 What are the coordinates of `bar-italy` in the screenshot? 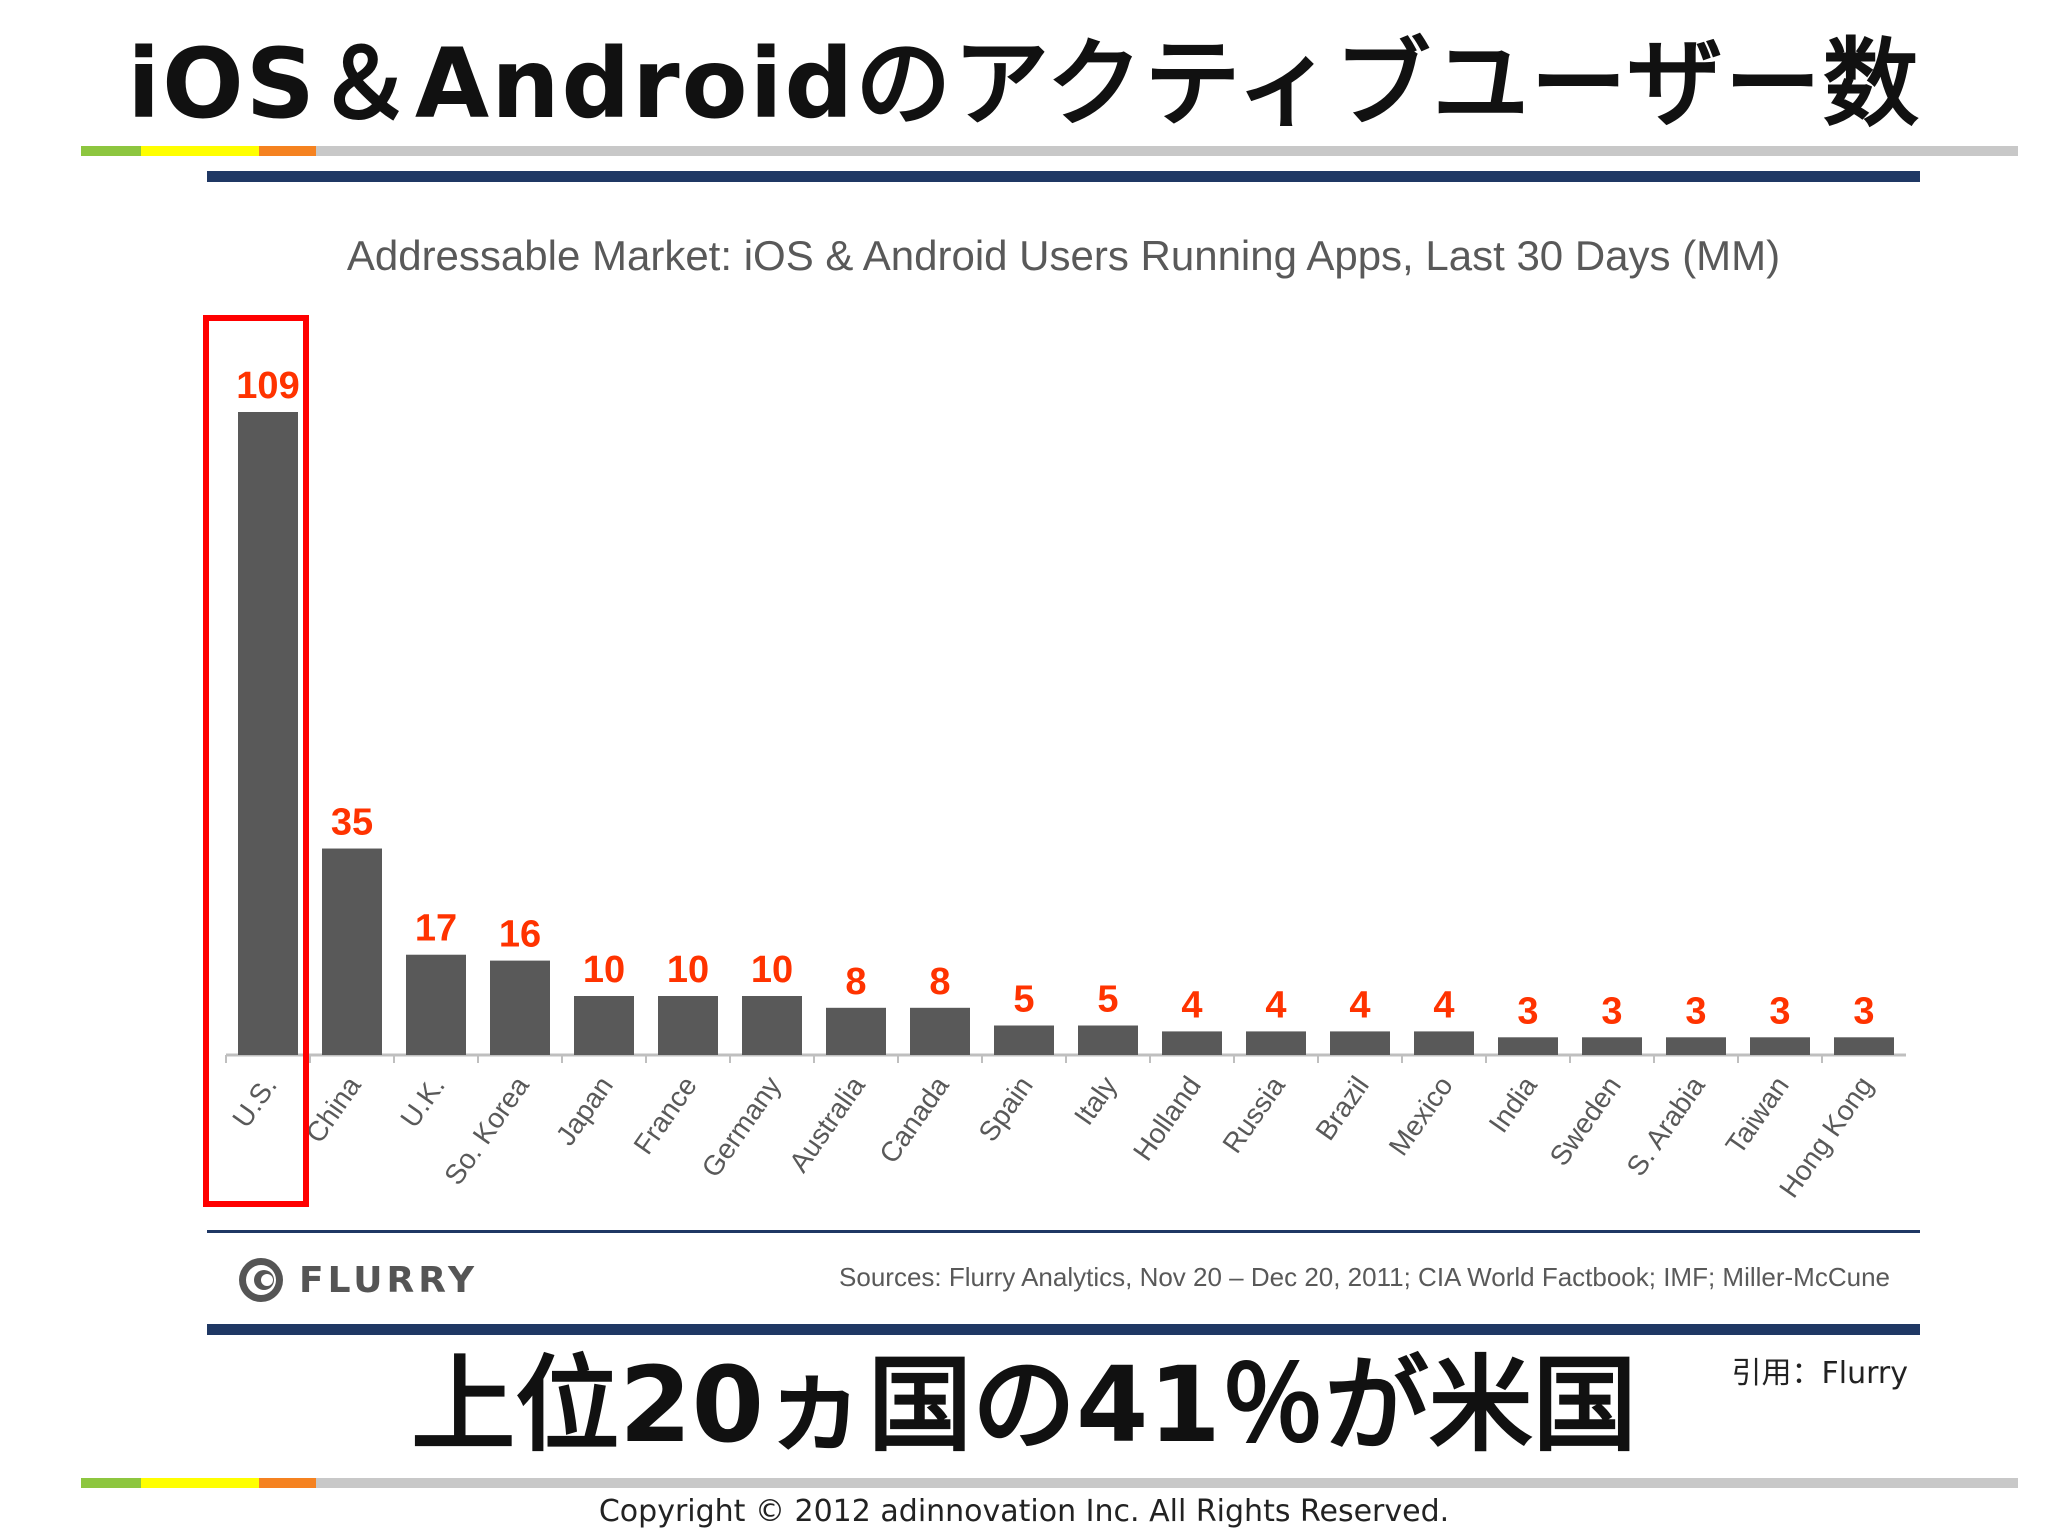 It's located at (1108, 1040).